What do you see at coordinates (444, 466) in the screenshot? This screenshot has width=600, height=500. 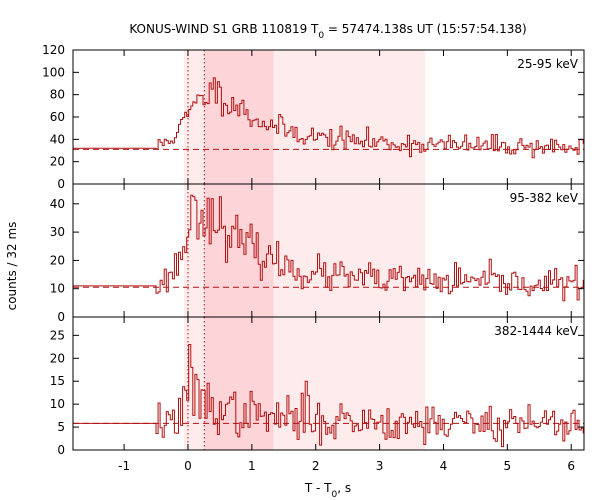 I see `x-tick-label: 4` at bounding box center [444, 466].